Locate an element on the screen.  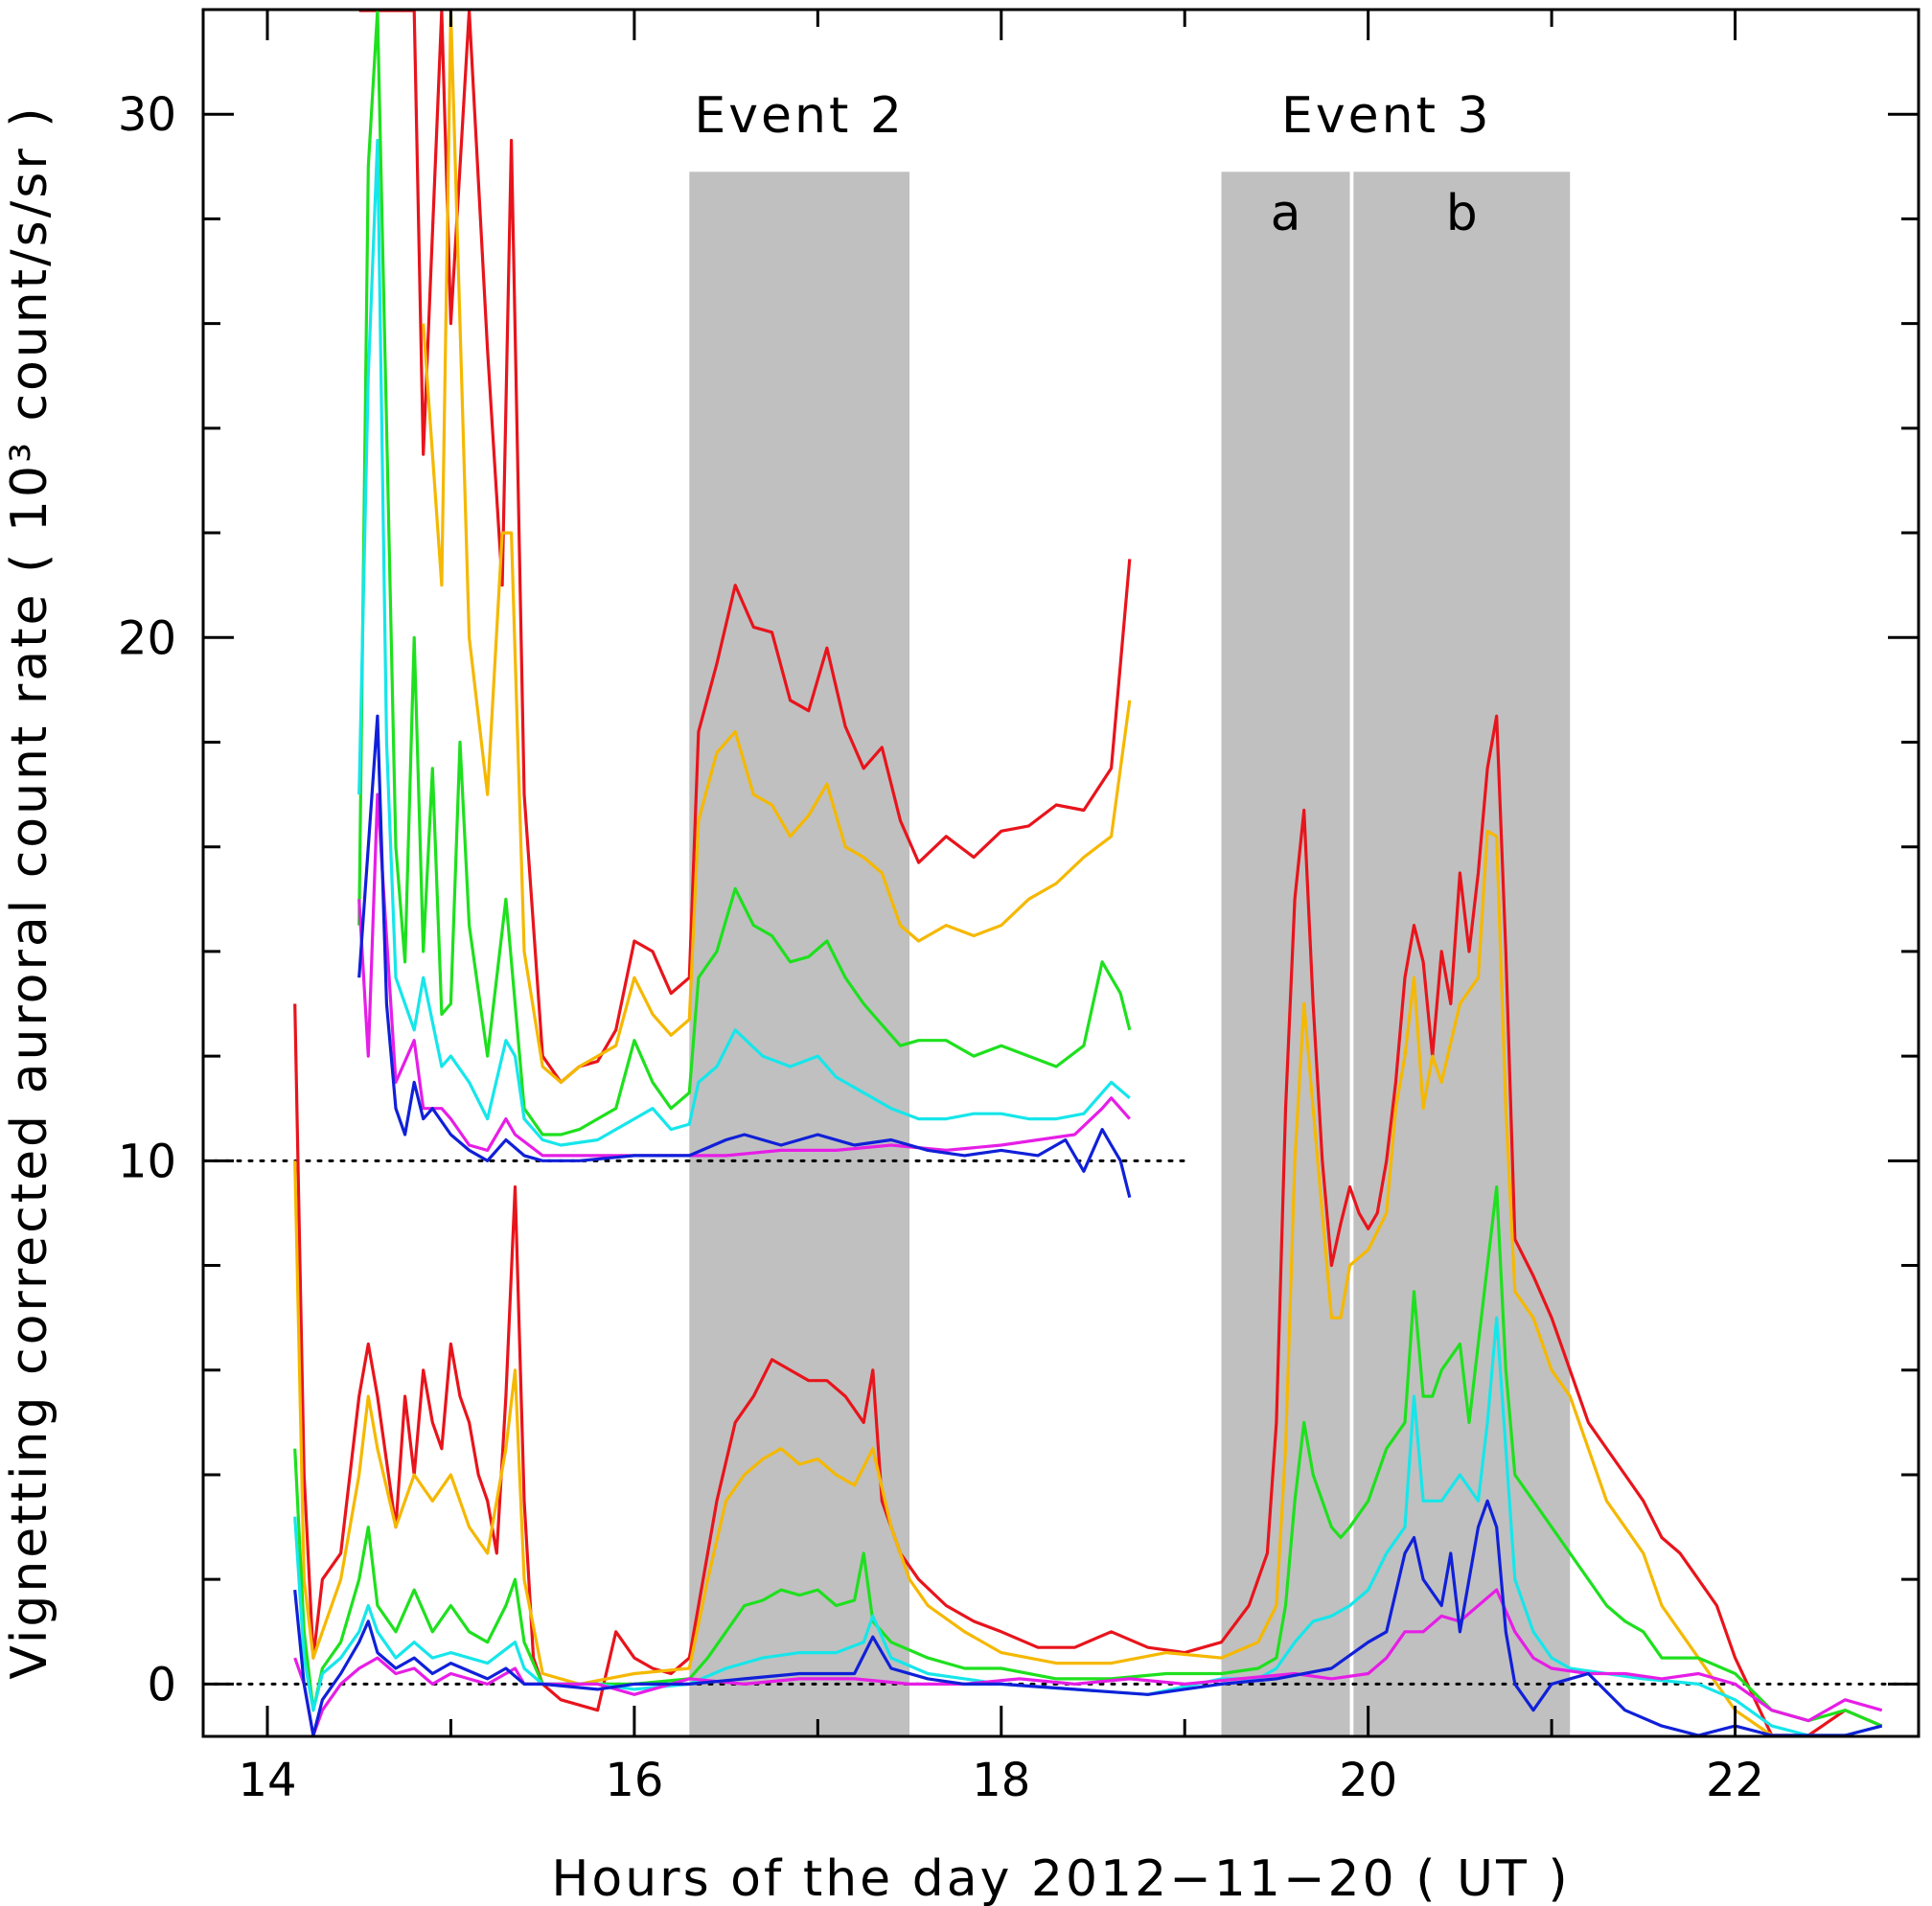
x-tick-label: 18 is located at coordinates (1001, 1780).